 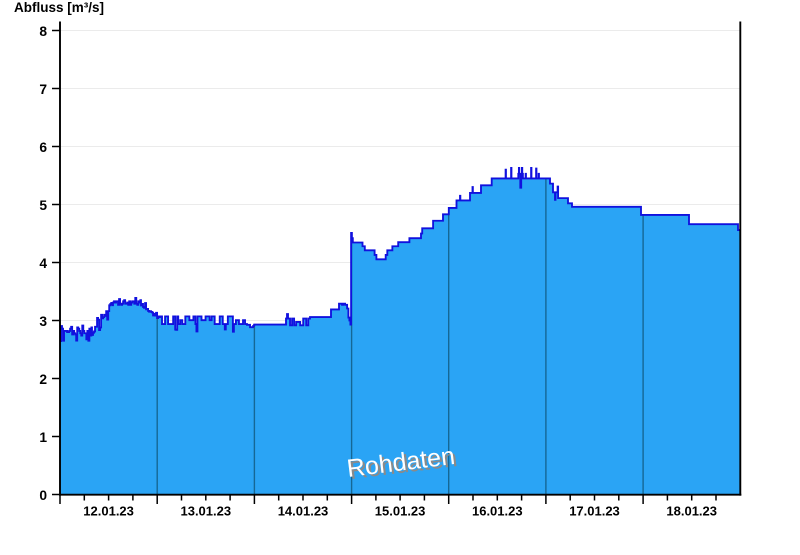 What do you see at coordinates (43, 89) in the screenshot?
I see `svg-text: 7` at bounding box center [43, 89].